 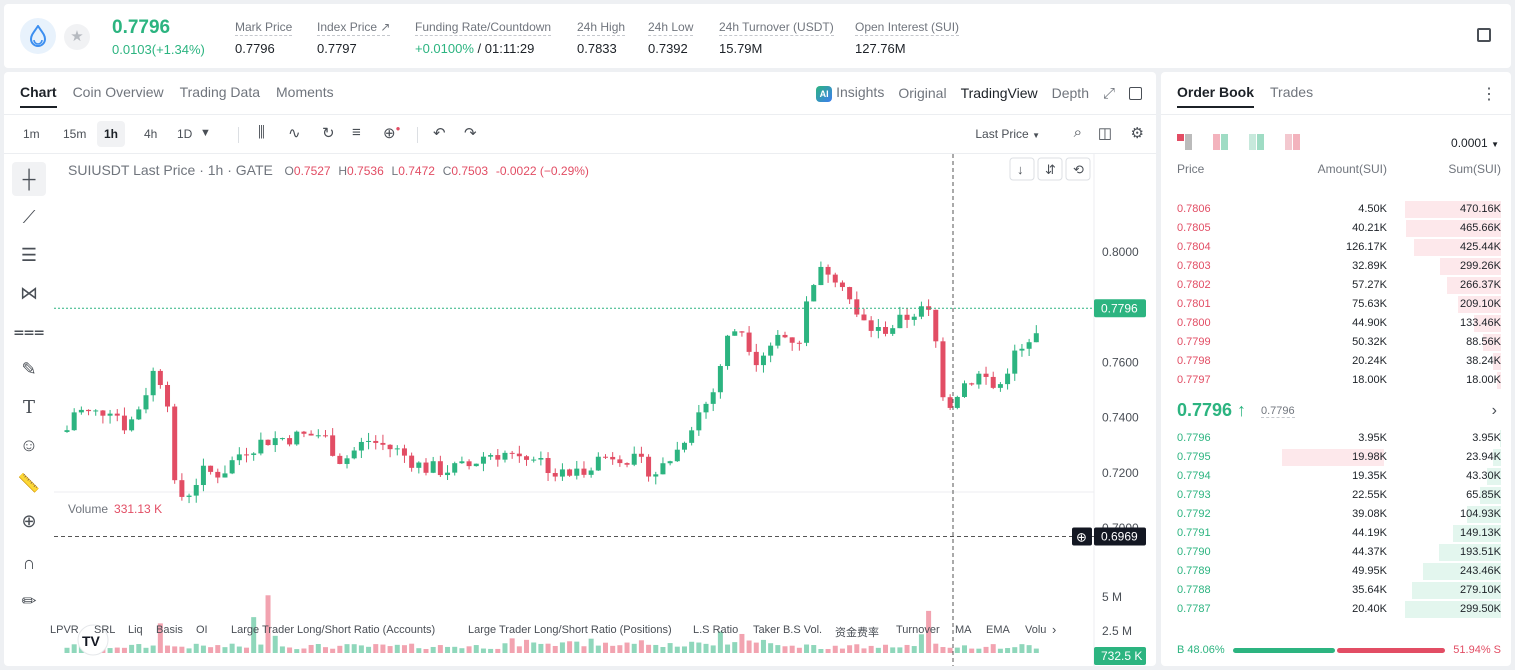 I want to click on pencil-lock-icon: ✏, so click(x=29, y=600).